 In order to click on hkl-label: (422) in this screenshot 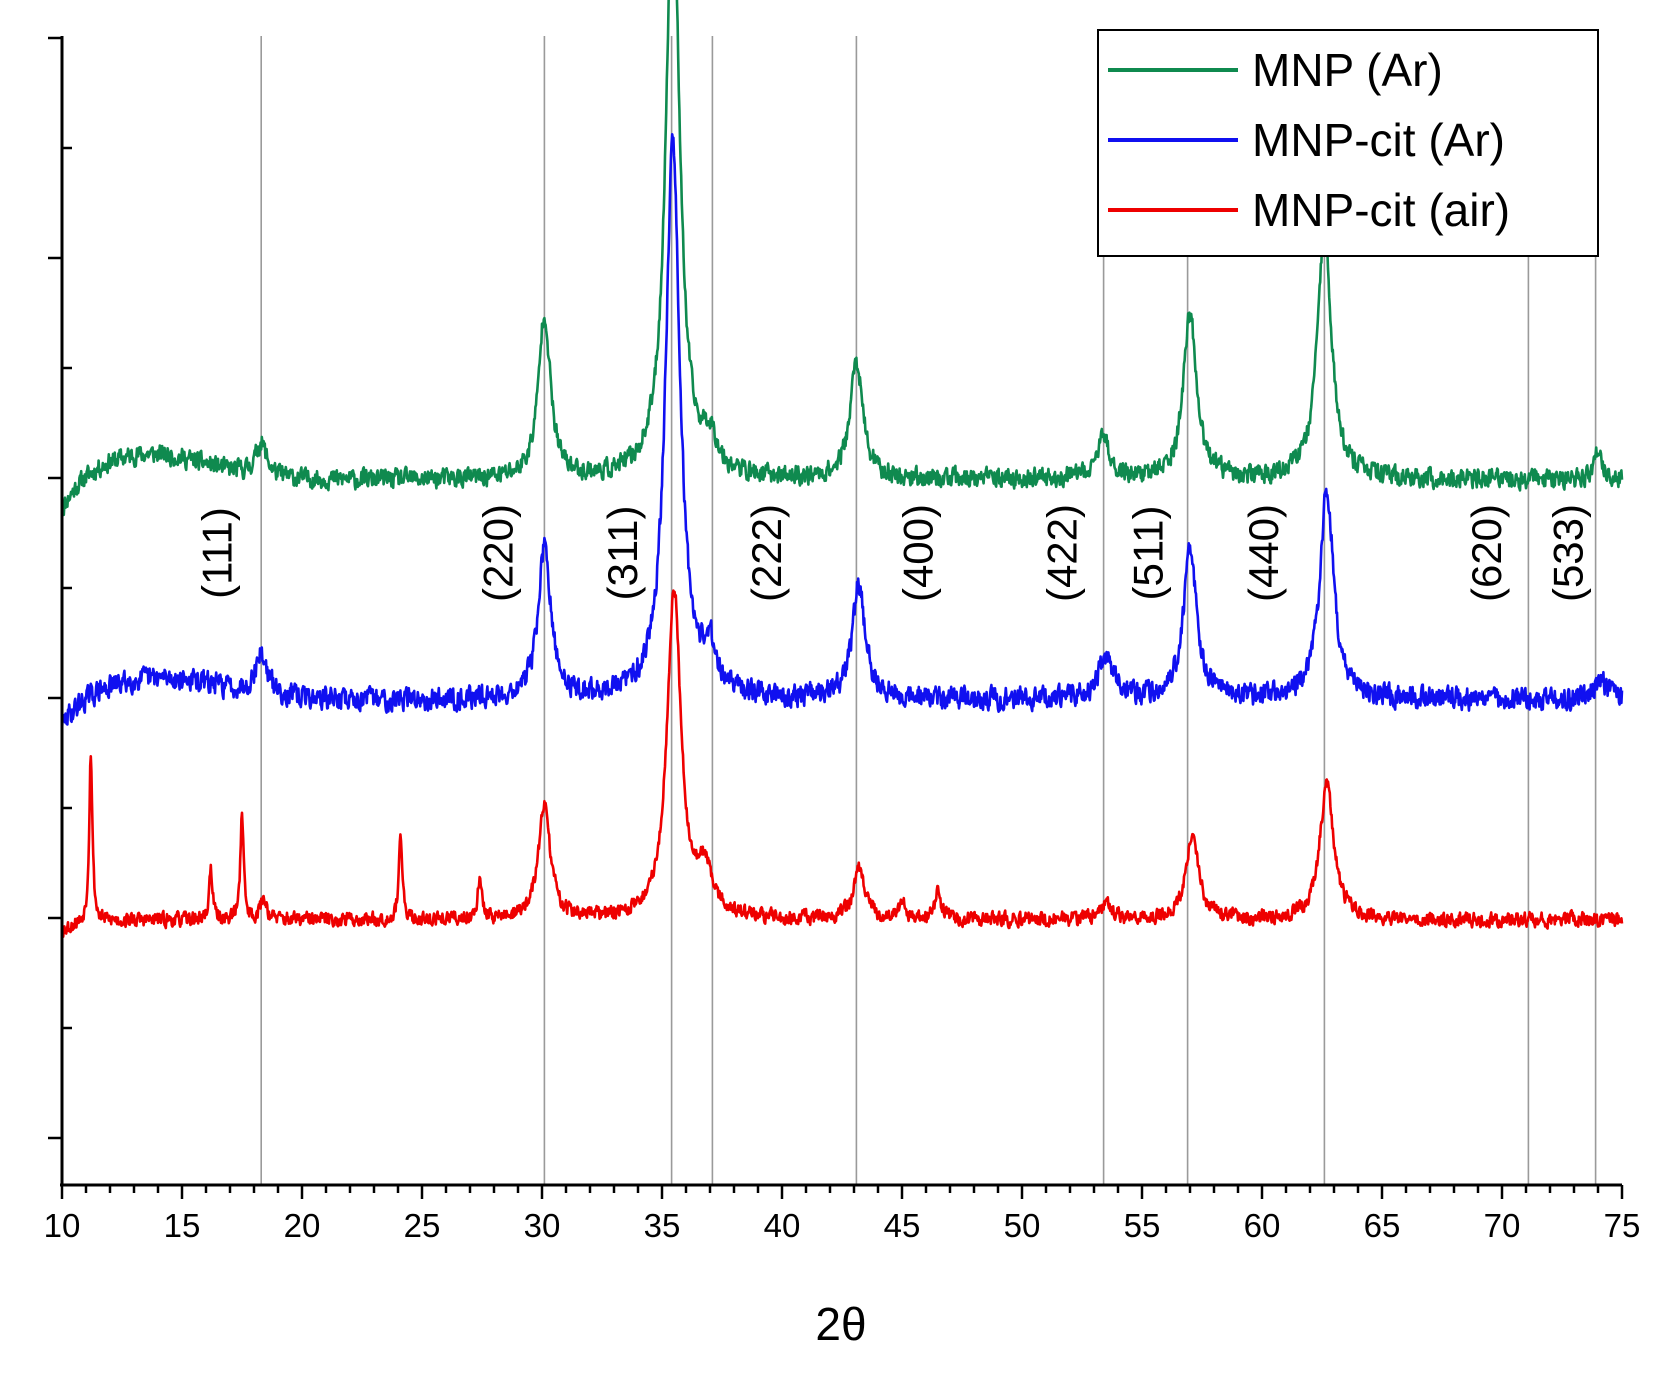, I will do `click(1061, 553)`.